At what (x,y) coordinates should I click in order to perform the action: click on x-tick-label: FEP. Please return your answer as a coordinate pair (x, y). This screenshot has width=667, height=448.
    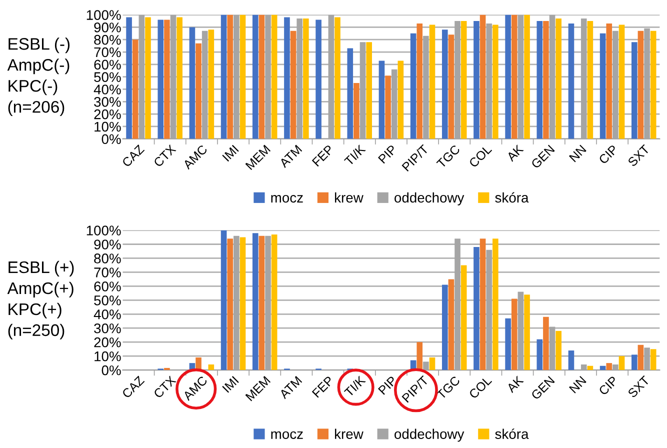
    Looking at the image, I should click on (323, 155).